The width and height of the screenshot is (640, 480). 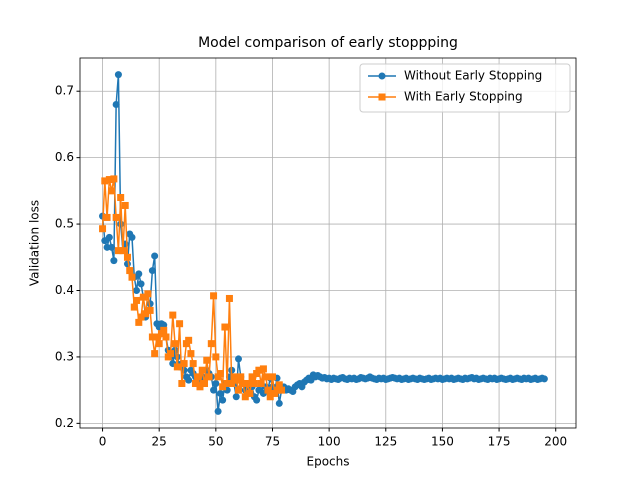 What do you see at coordinates (463, 97) in the screenshot?
I see `legend-label: With Early Stopping` at bounding box center [463, 97].